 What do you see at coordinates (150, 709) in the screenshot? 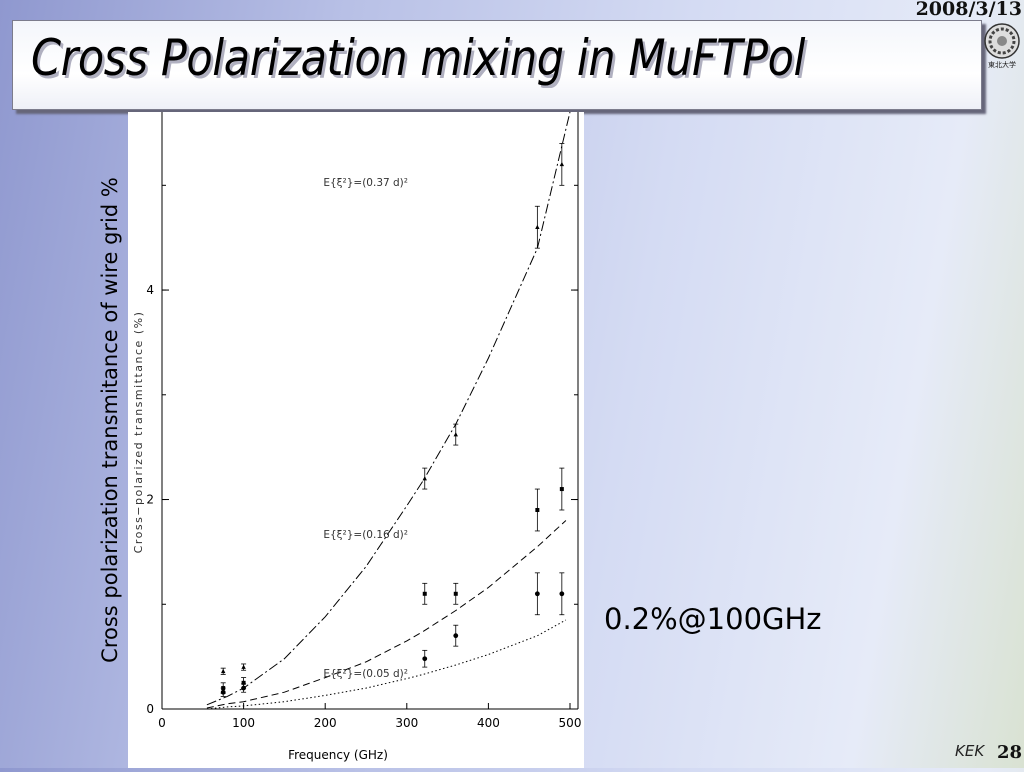
I see `y-tick-label: 0` at bounding box center [150, 709].